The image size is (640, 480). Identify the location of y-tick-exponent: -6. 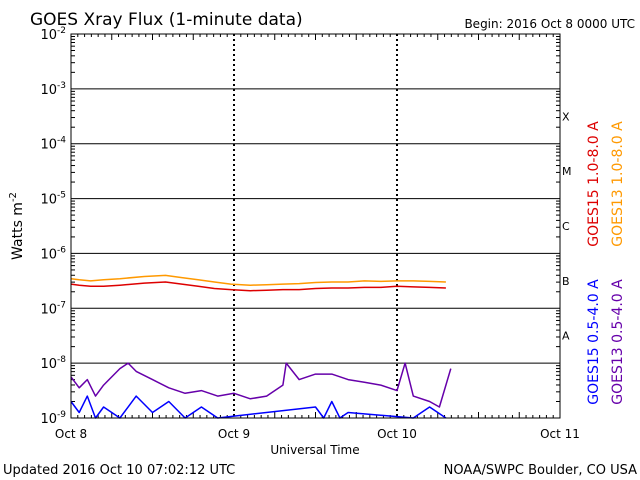
(61, 250).